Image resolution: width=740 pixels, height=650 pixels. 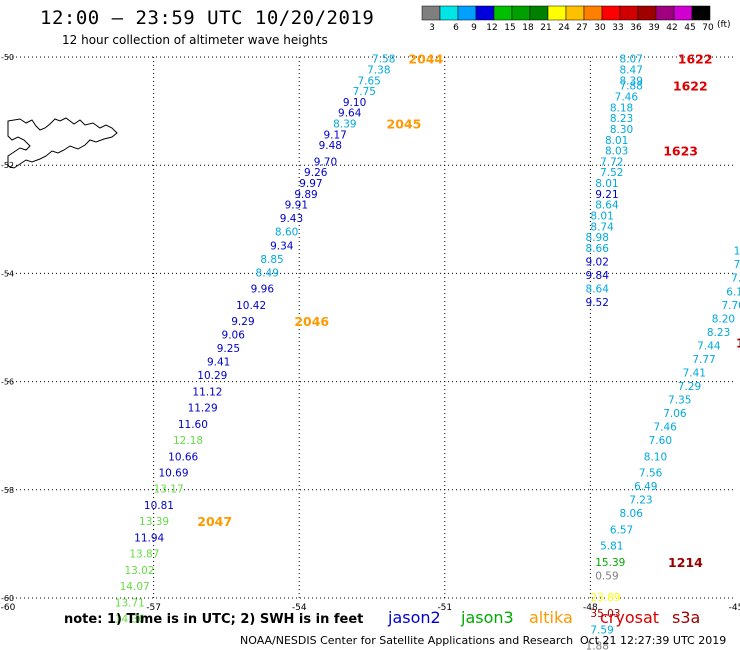 What do you see at coordinates (708, 28) in the screenshot?
I see `colorbar-tick-label: 70` at bounding box center [708, 28].